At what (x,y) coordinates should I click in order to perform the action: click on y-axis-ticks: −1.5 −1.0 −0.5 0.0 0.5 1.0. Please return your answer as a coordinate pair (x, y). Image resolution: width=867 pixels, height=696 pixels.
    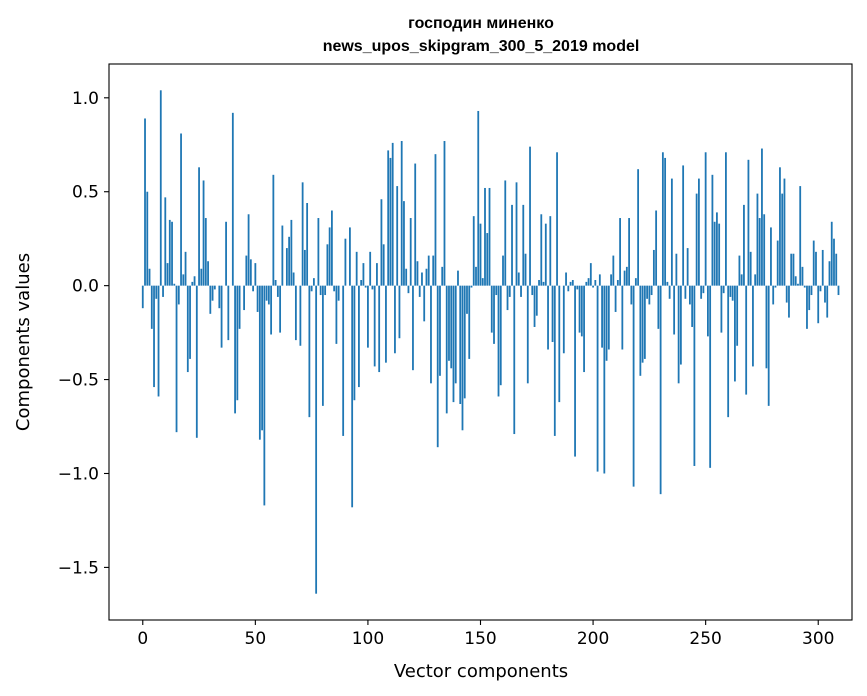
    Looking at the image, I should click on (83, 333).